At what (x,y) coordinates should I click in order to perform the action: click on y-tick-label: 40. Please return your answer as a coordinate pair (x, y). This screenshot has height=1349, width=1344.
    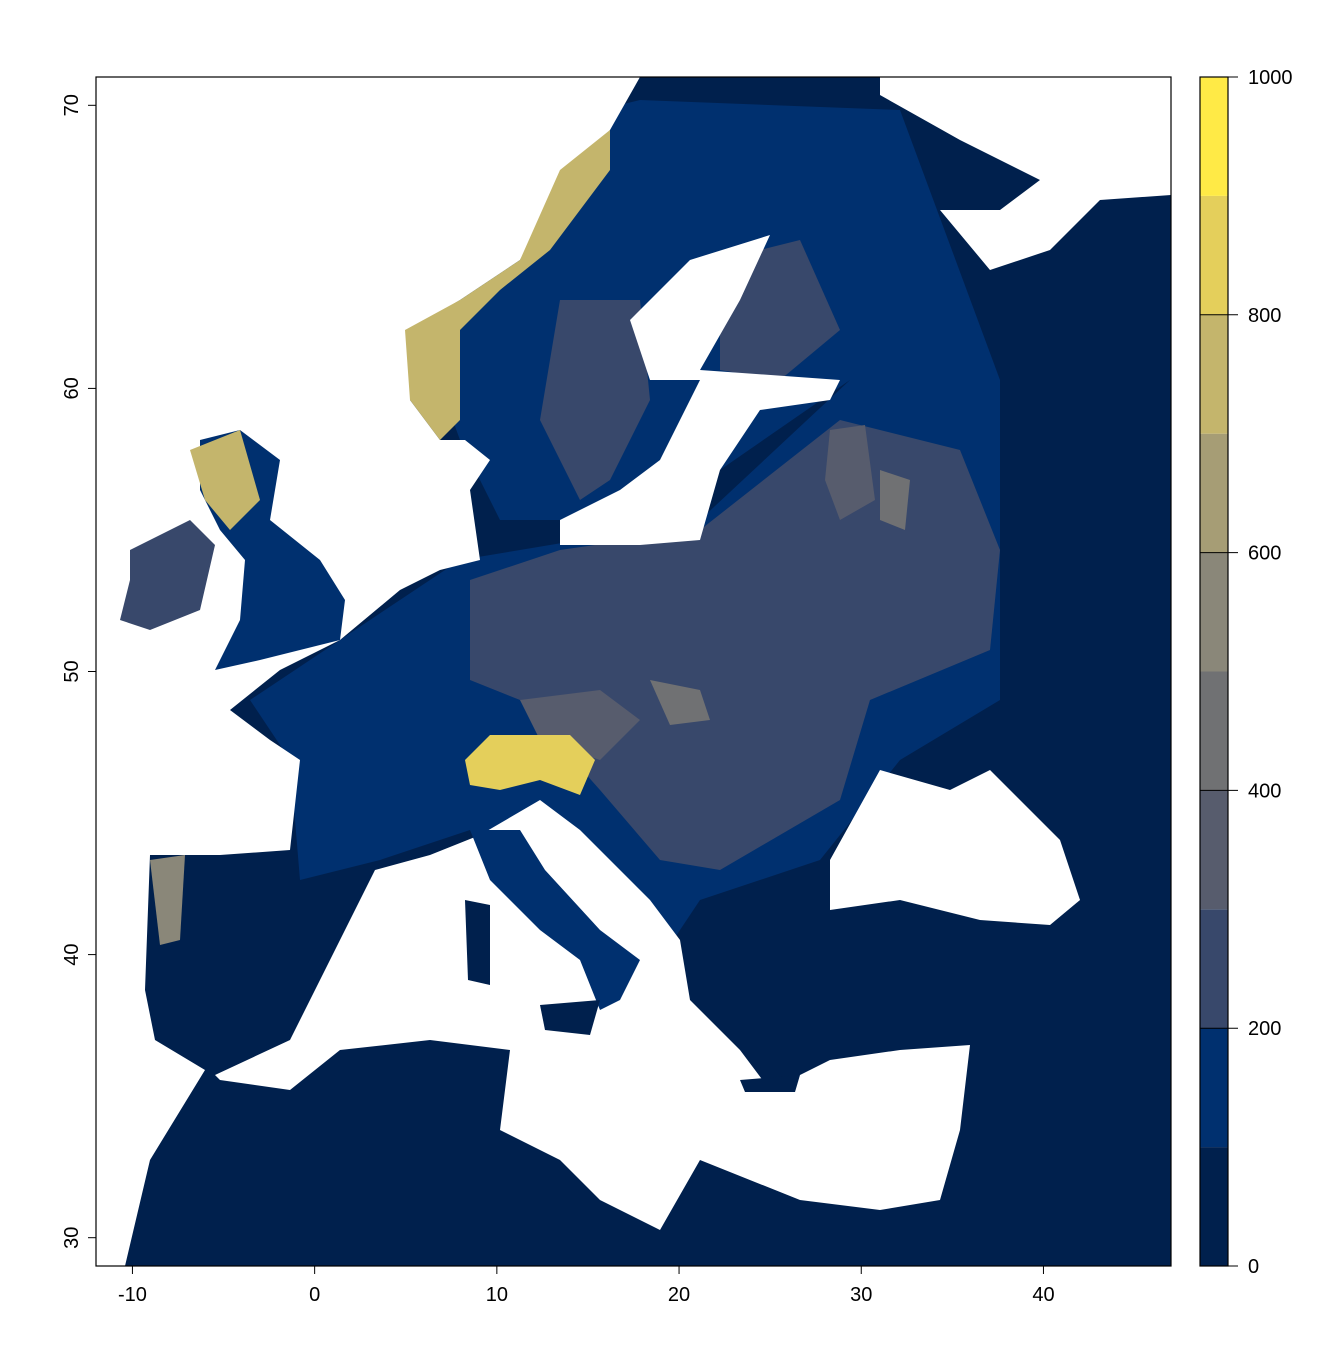
    Looking at the image, I should click on (72, 954).